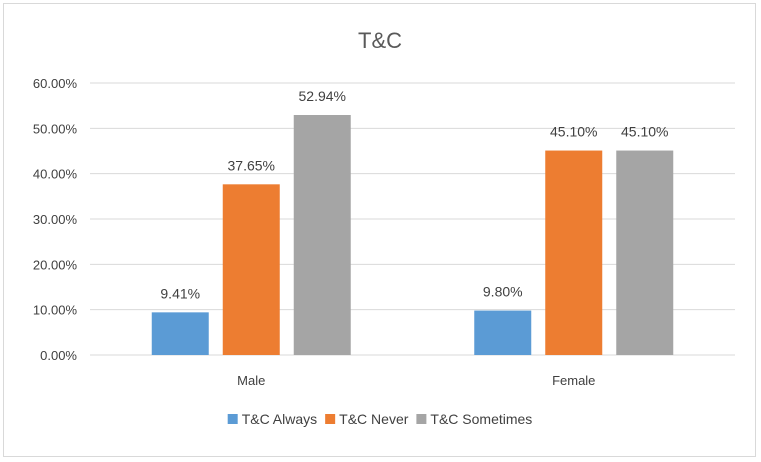  I want to click on legend: T&C Always T&C Never T&C Sometimes, so click(379, 419).